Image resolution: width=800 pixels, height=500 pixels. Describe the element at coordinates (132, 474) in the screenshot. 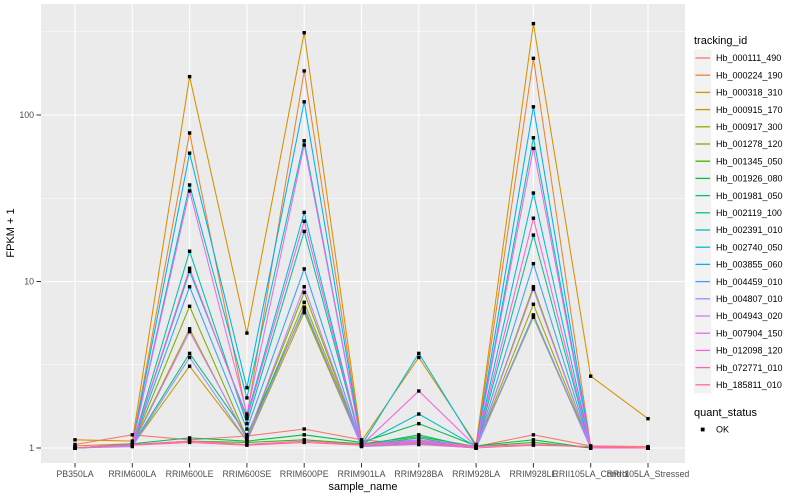

I see `x-tick-label: RRIM600LA` at that location.